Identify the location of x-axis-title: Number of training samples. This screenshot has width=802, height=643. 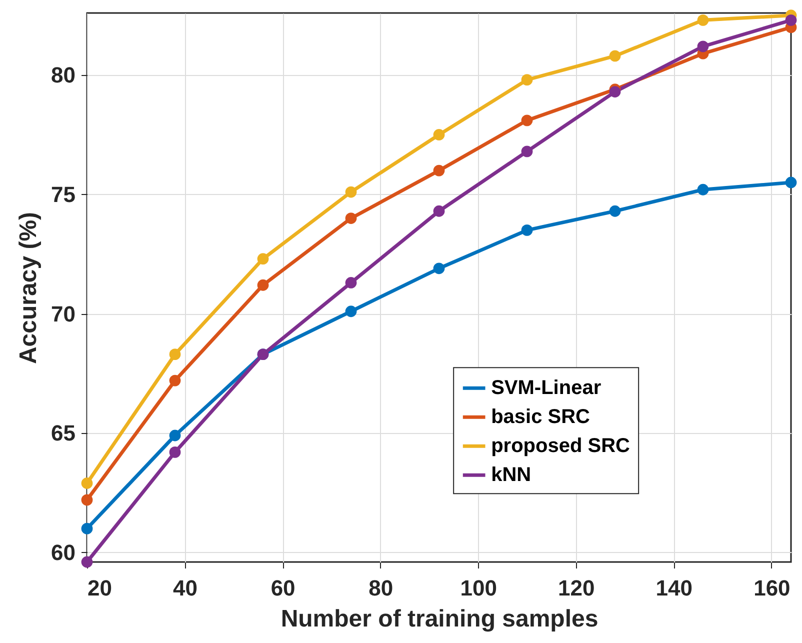
(439, 619).